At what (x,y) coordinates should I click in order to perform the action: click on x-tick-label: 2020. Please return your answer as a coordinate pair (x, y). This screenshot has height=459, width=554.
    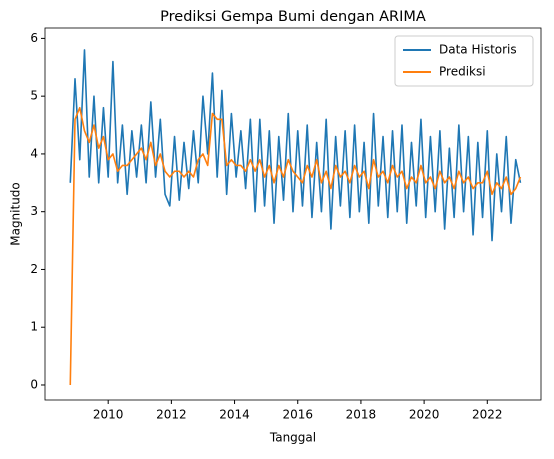
    Looking at the image, I should click on (424, 415).